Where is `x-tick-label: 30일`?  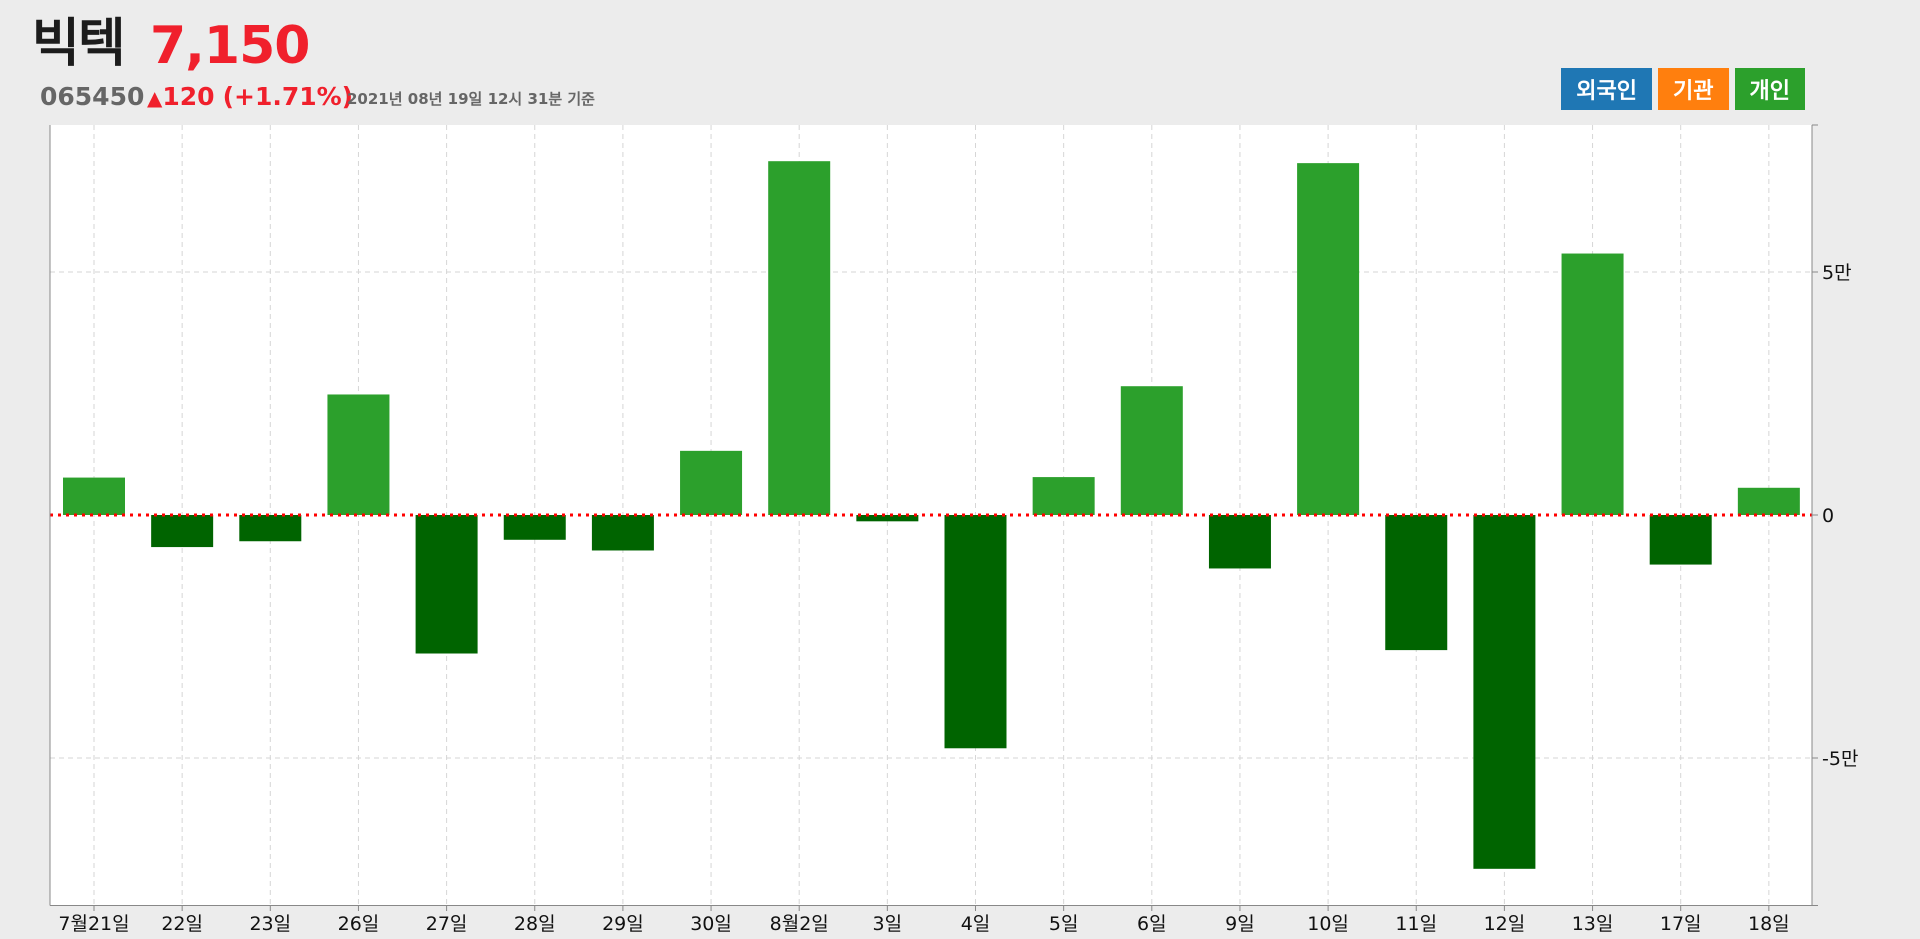
x-tick-label: 30일 is located at coordinates (711, 924).